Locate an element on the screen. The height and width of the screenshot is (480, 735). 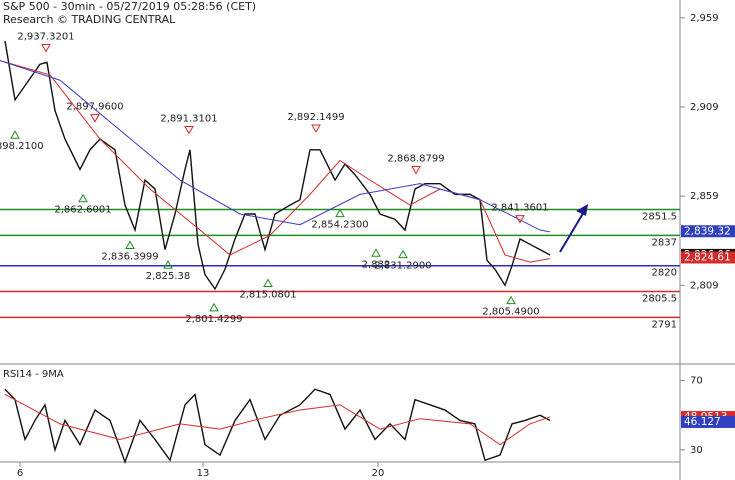
price-tag-label: 46.127 is located at coordinates (702, 422).